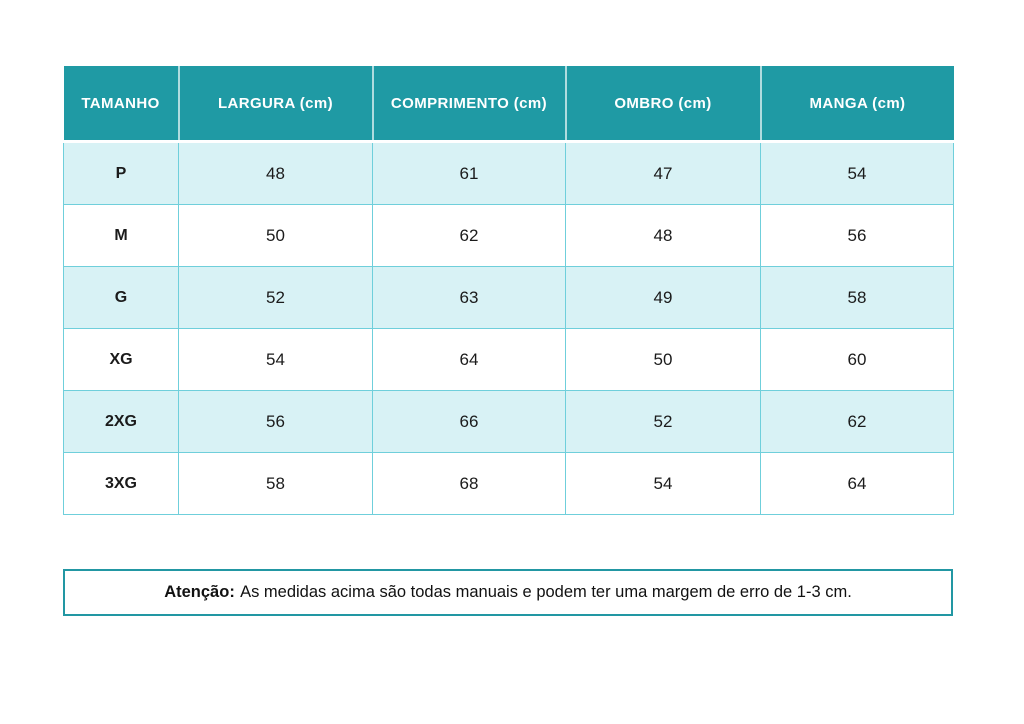  I want to click on header-cell-manga: MANGA (cm), so click(857, 104).